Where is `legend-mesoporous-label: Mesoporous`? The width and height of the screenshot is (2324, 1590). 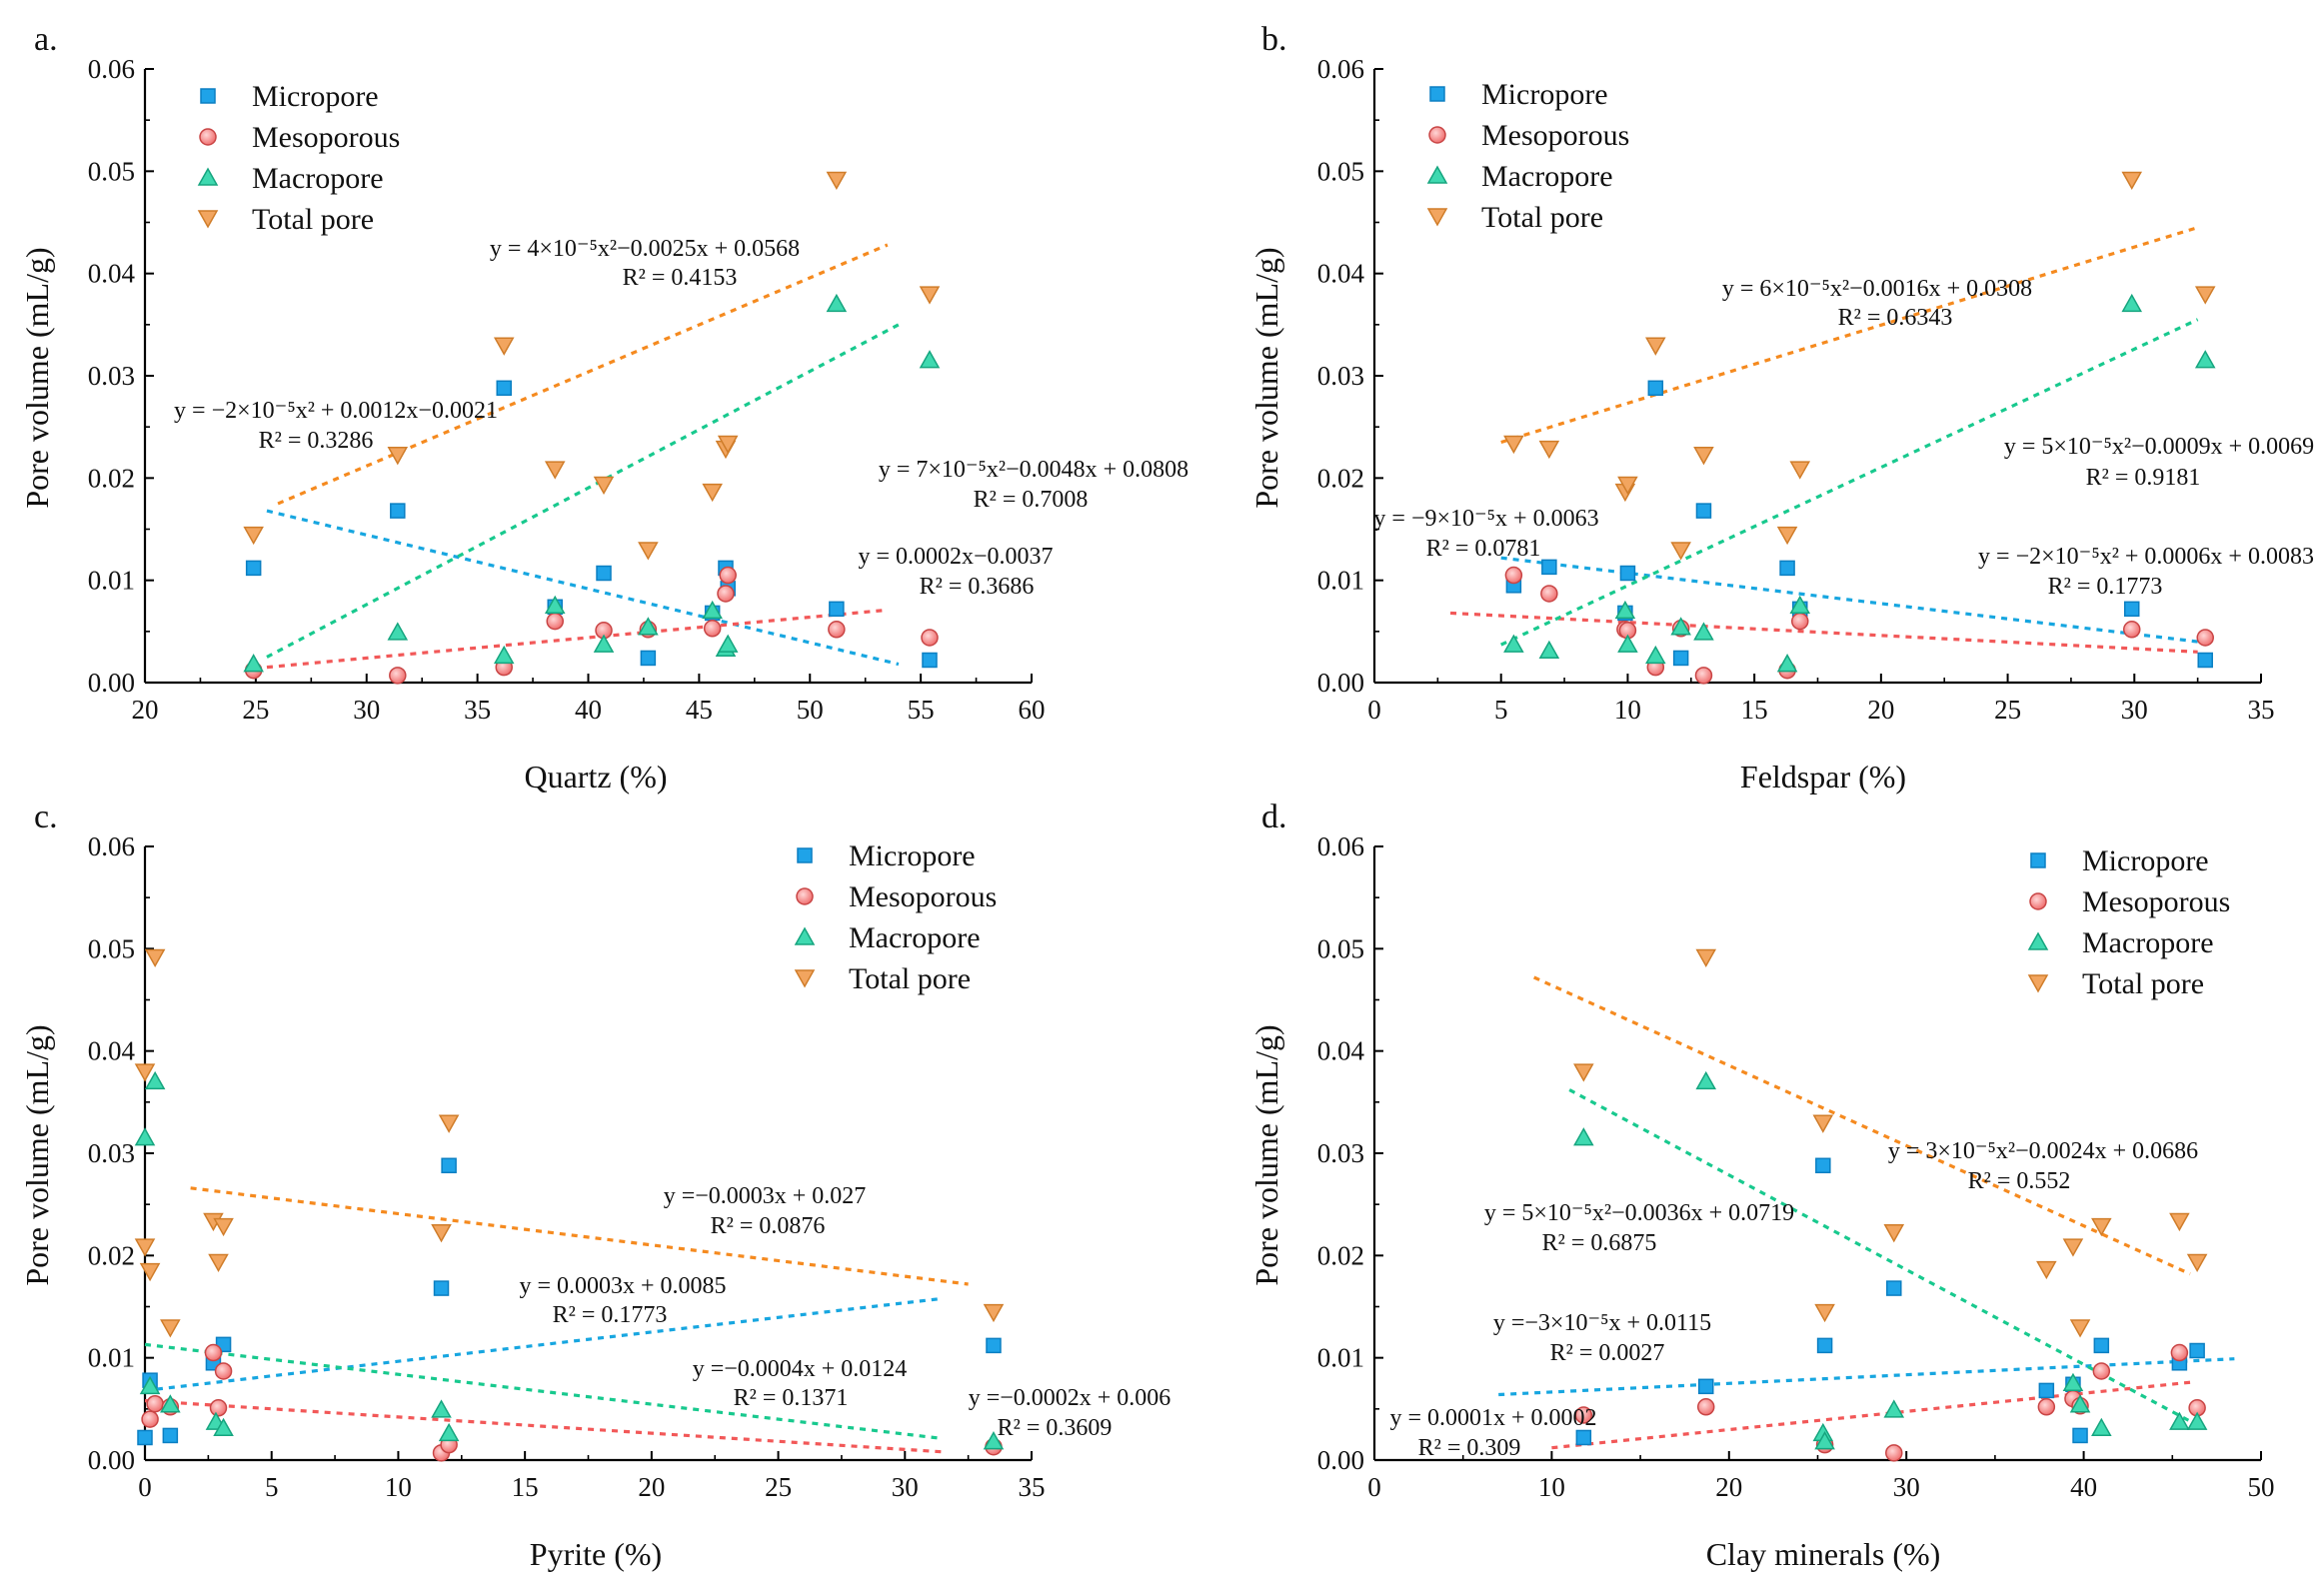 legend-mesoporous-label: Mesoporous is located at coordinates (2156, 902).